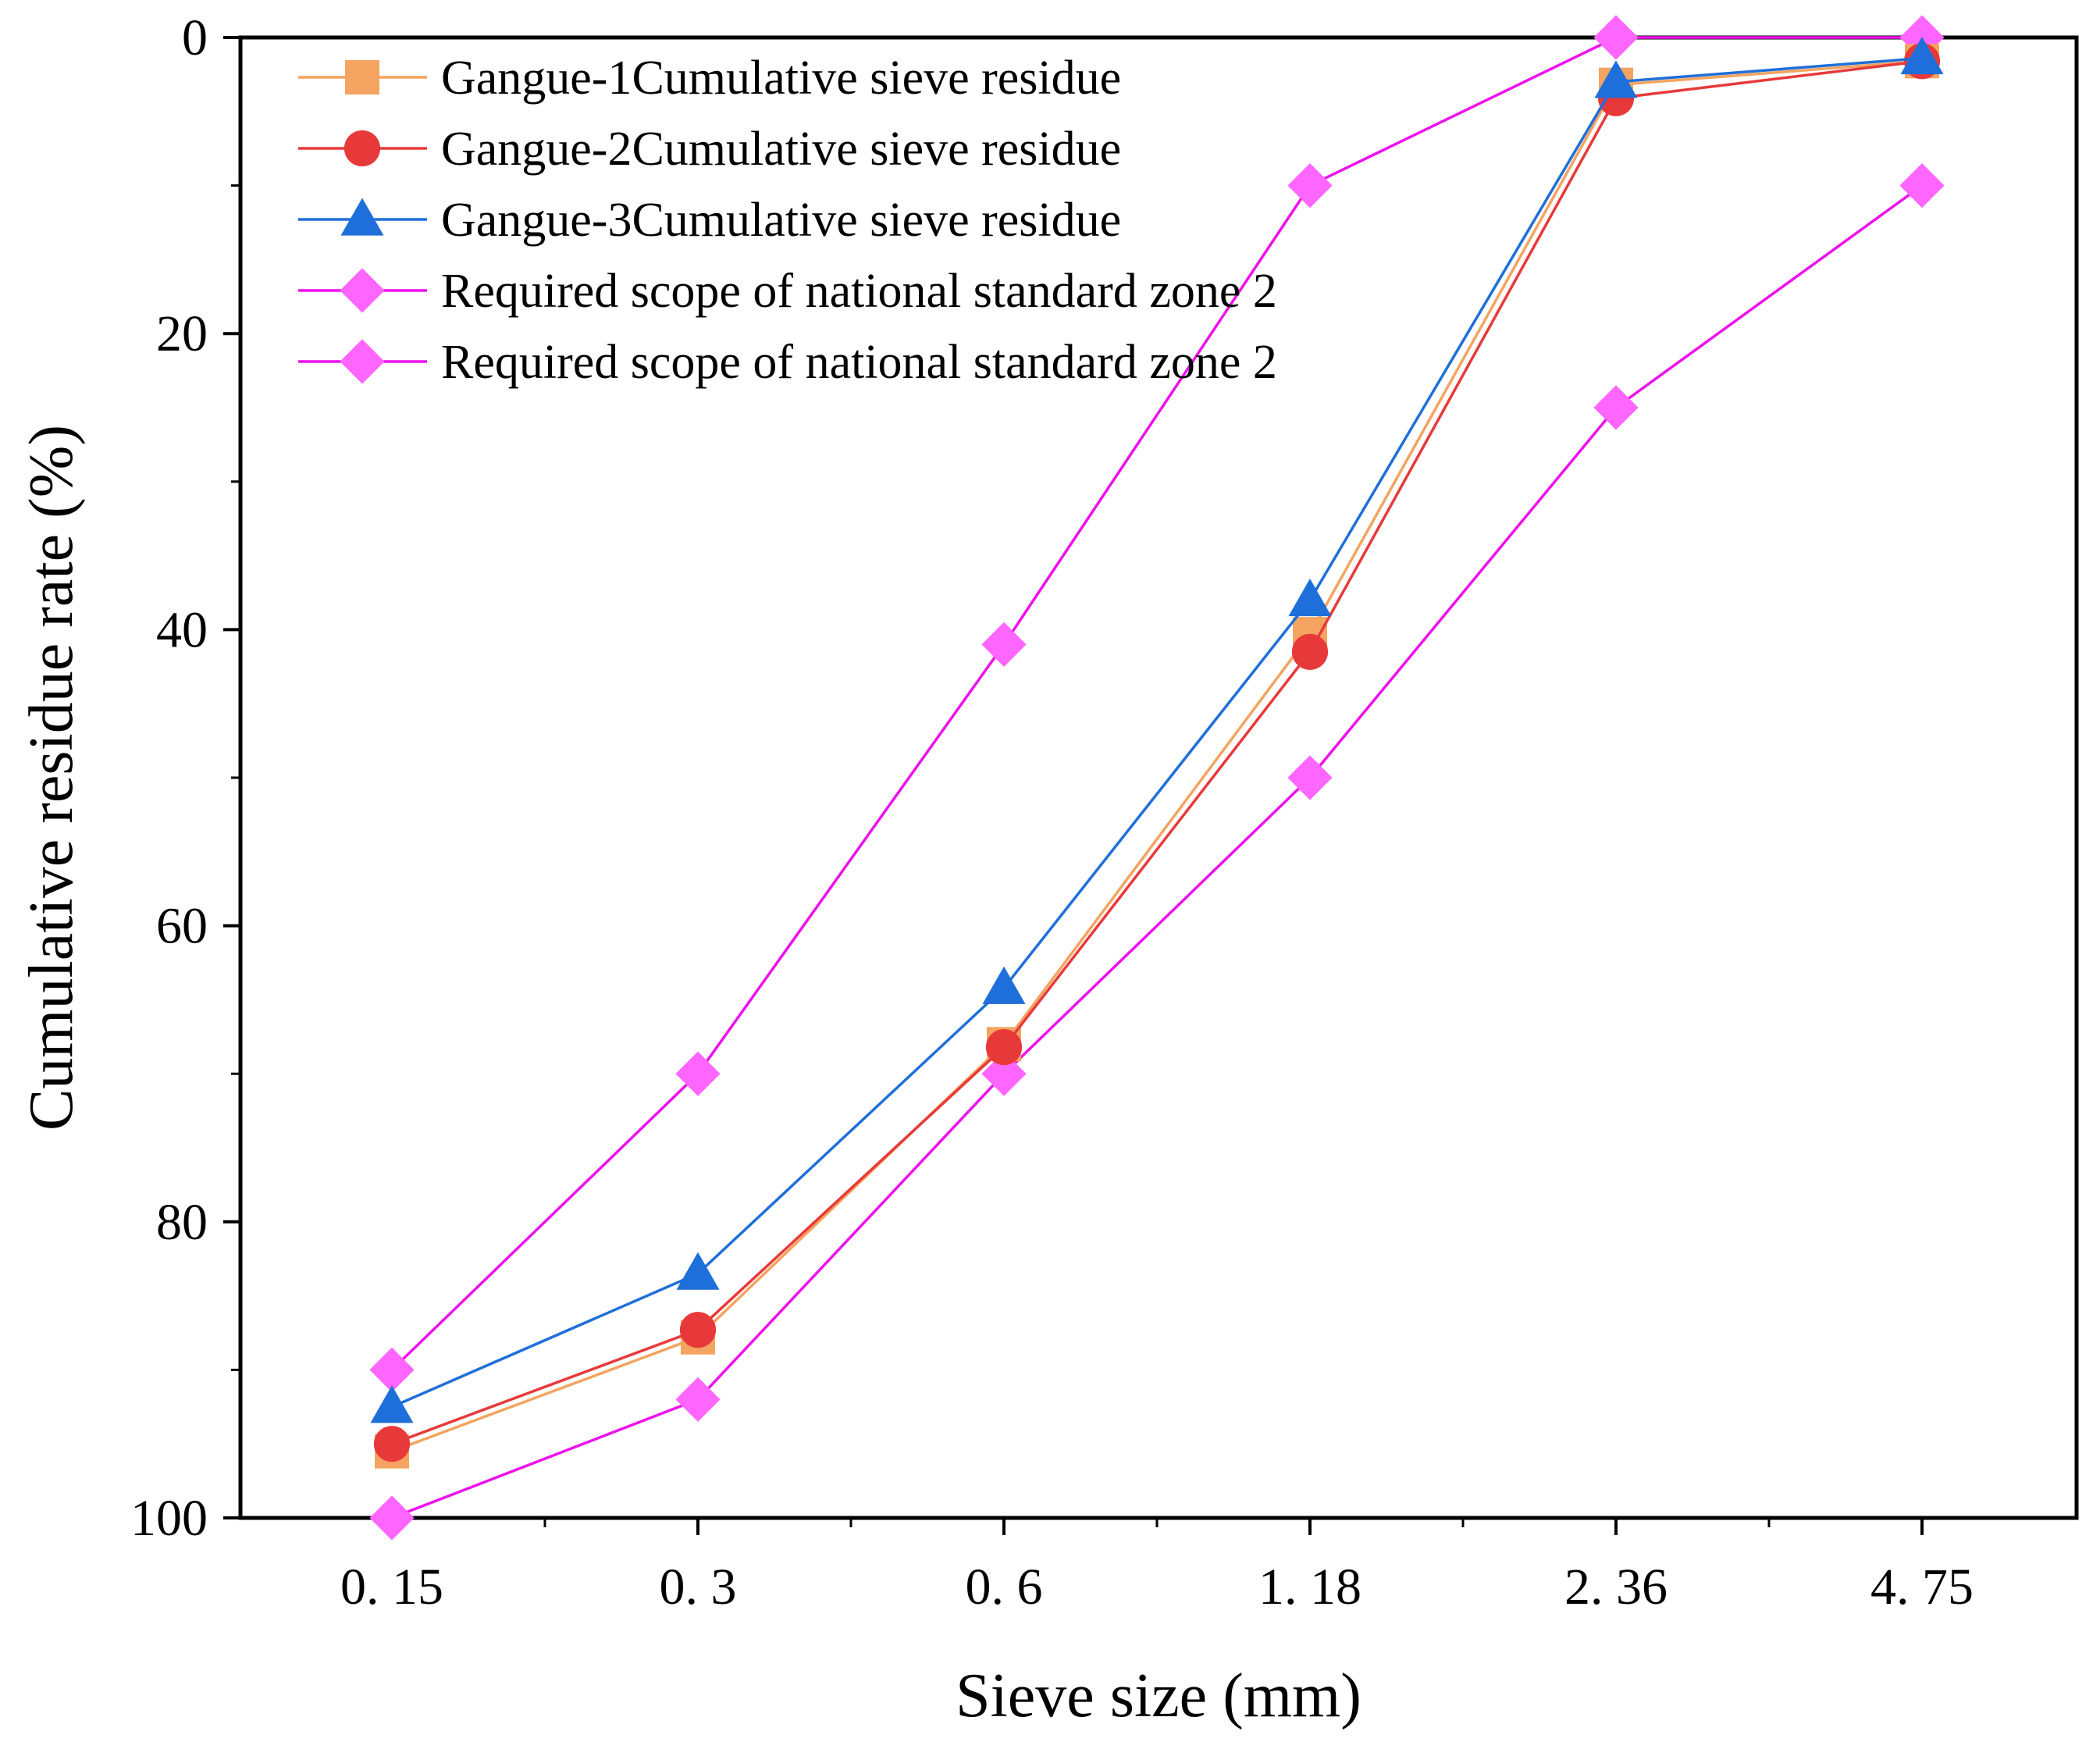  I want to click on legend-label: Gangue-3Cumulative sieve residue, so click(781, 220).